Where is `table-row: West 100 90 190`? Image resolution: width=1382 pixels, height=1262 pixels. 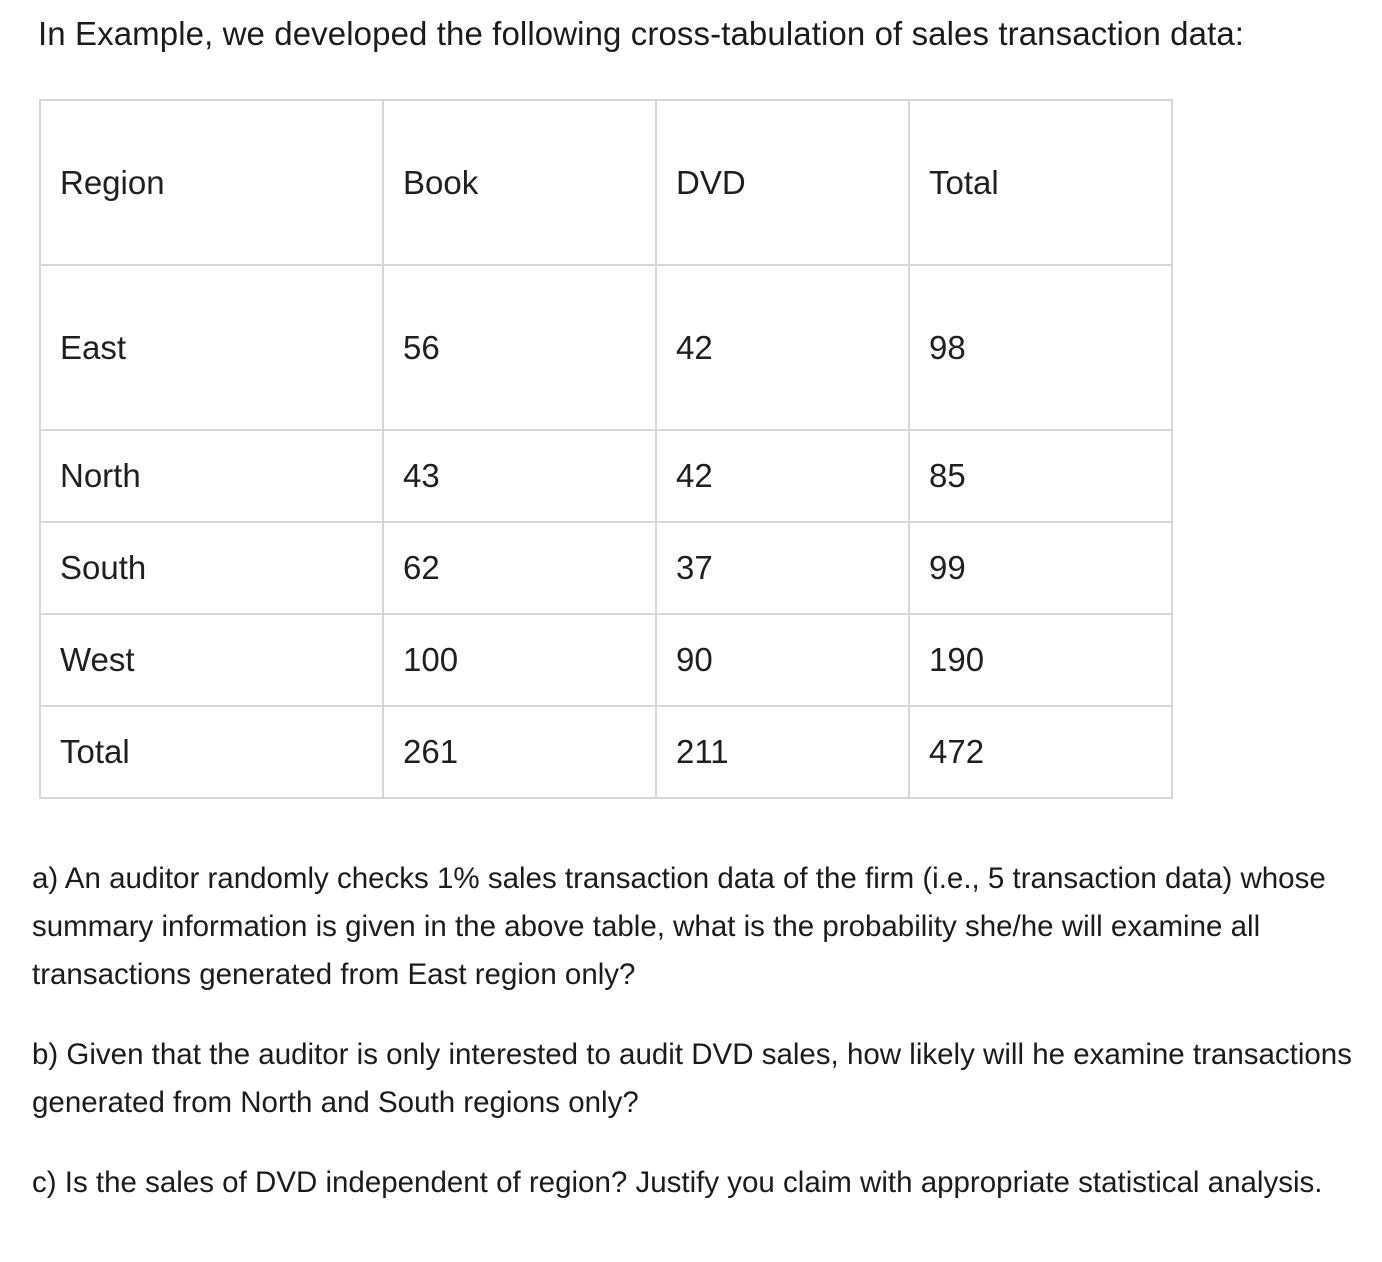
table-row: West 100 90 190 is located at coordinates (606, 660).